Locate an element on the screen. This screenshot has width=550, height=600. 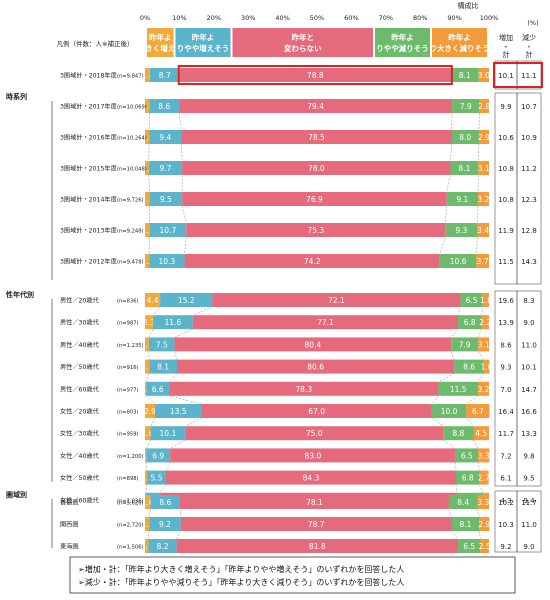
bar-value-label: 9.1 is located at coordinates (462, 199).